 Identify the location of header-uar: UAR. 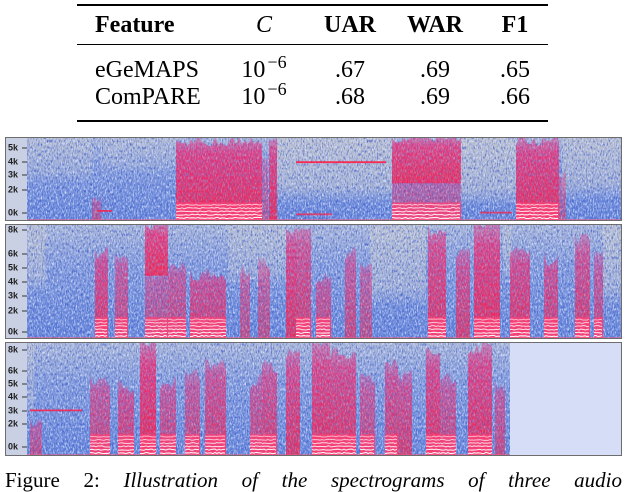
(350, 25).